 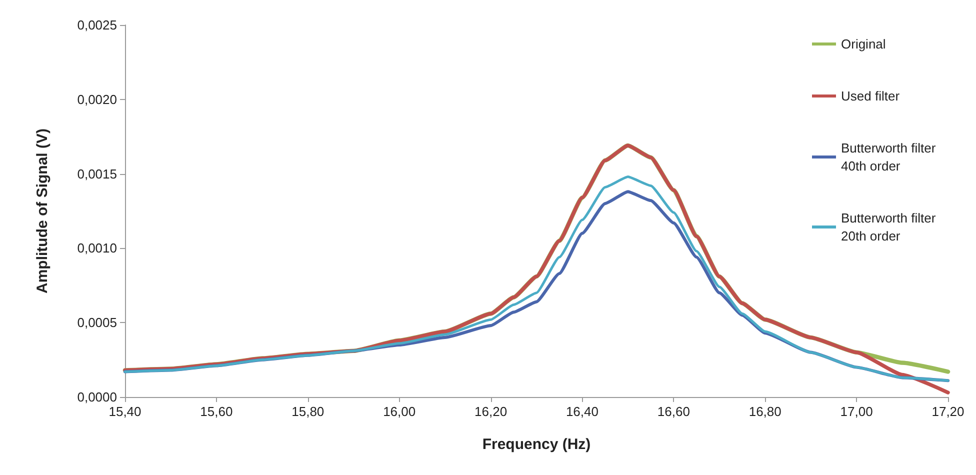 What do you see at coordinates (890, 227) in the screenshot?
I see `legend-label: Butterworth filter 20th order` at bounding box center [890, 227].